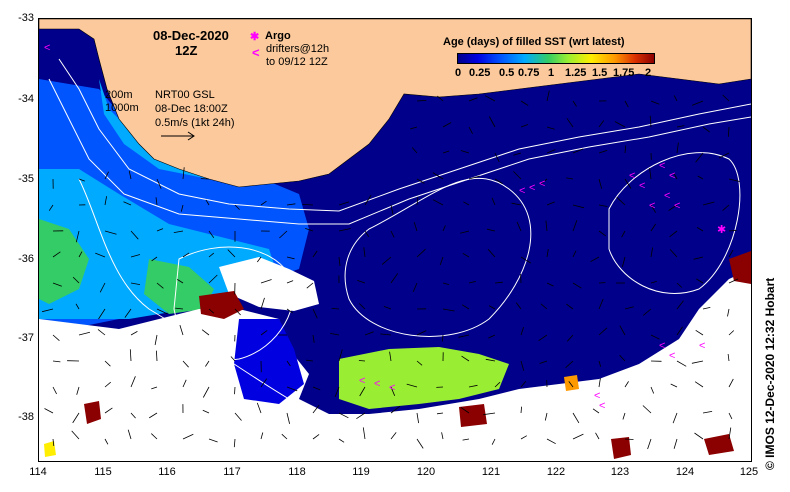  Describe the element at coordinates (179, 286) in the screenshot. I see `age-patch-green-mid` at that location.